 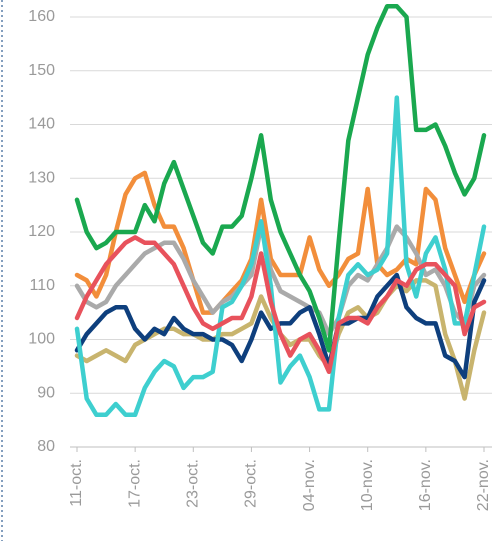 I want to click on y-tick-label: 120, so click(x=41, y=231).